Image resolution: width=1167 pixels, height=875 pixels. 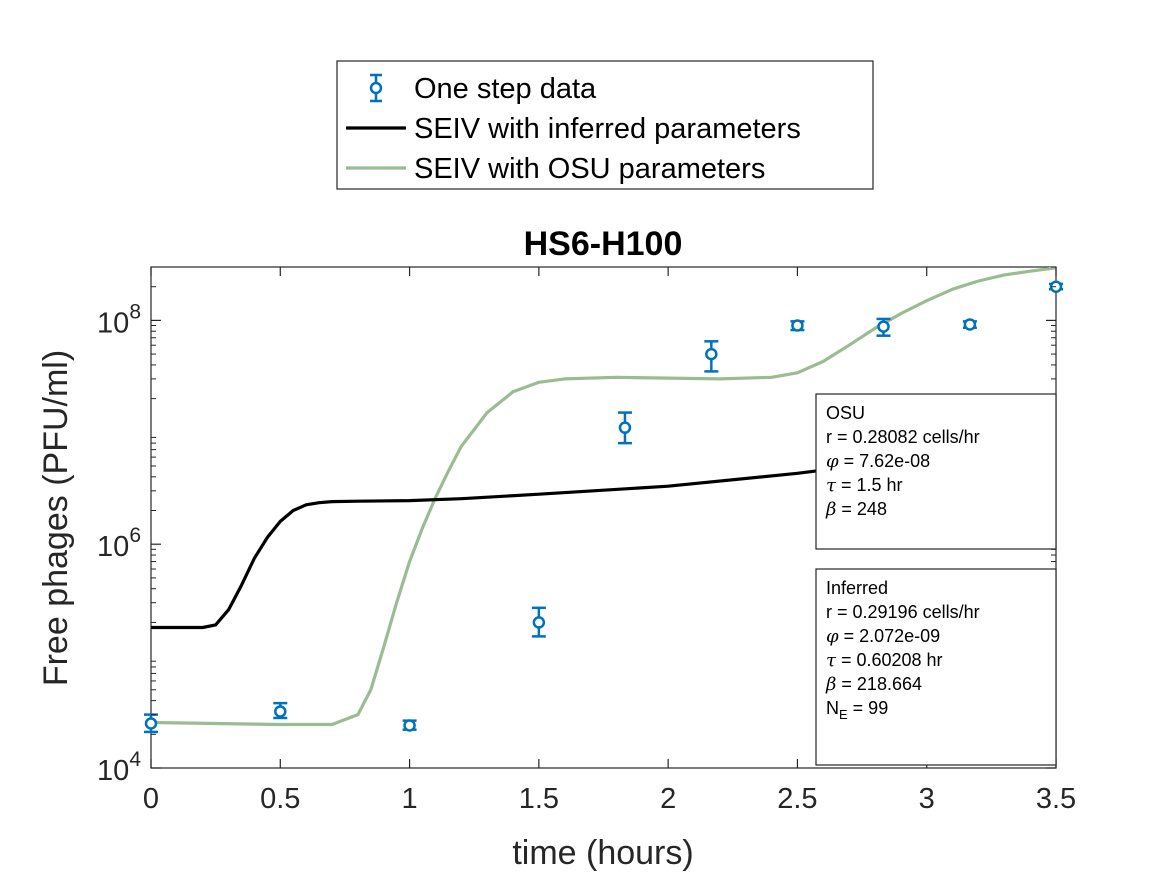 What do you see at coordinates (845, 413) in the screenshot?
I see `annotation-label: OSU` at bounding box center [845, 413].